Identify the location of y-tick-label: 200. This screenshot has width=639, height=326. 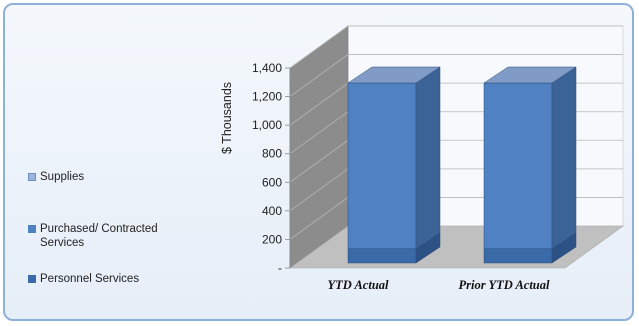
(272, 239).